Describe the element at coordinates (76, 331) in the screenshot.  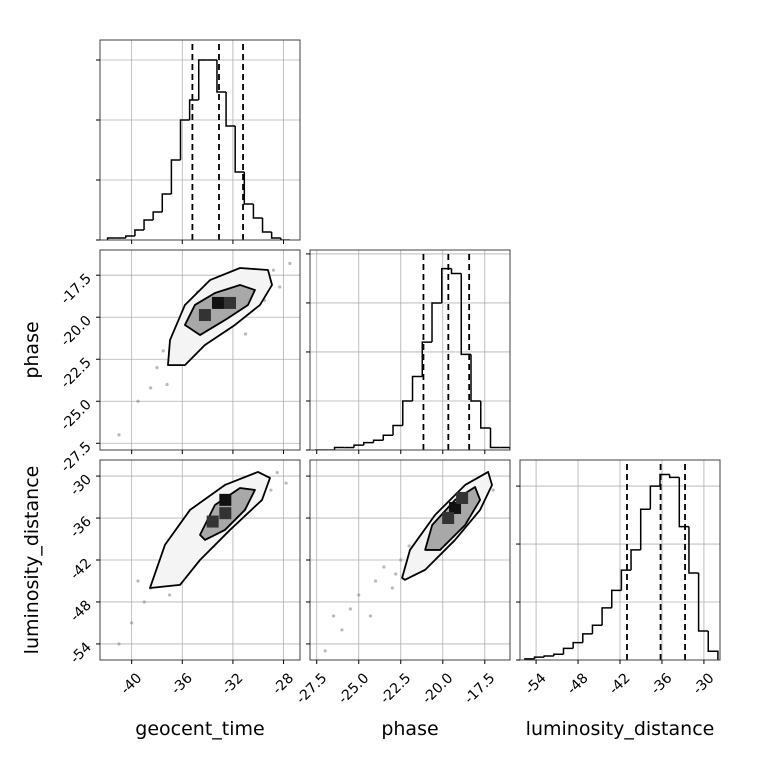
I see `y-tick-label: -20.0` at that location.